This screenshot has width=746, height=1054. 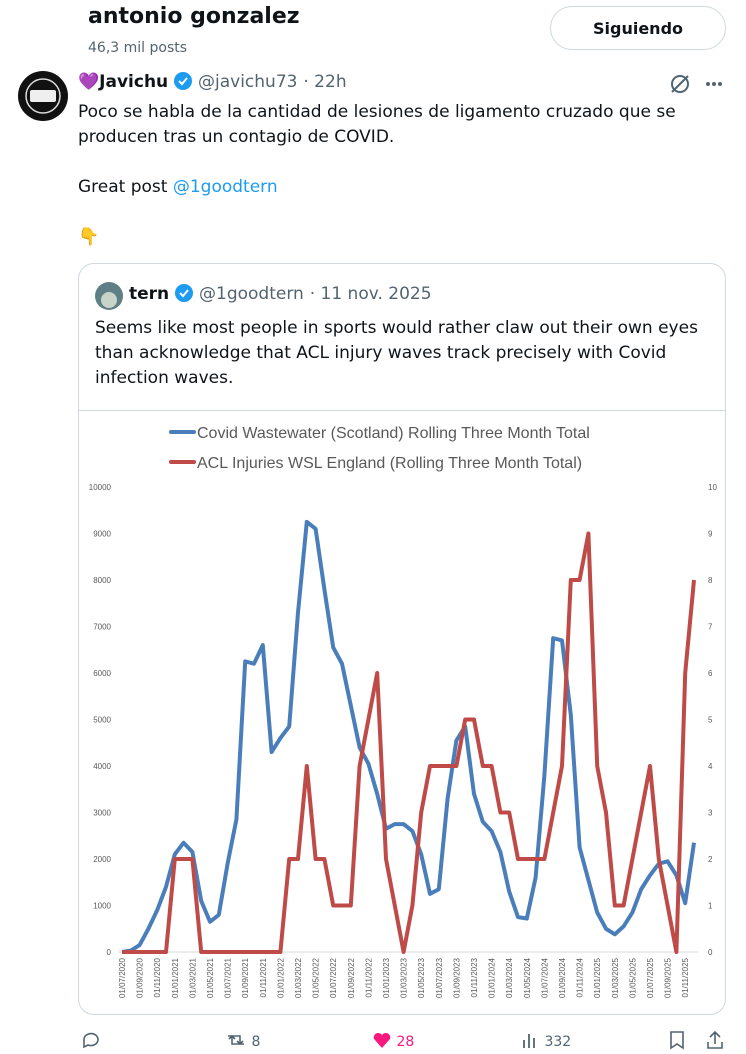 I want to click on share-button, so click(x=715, y=1042).